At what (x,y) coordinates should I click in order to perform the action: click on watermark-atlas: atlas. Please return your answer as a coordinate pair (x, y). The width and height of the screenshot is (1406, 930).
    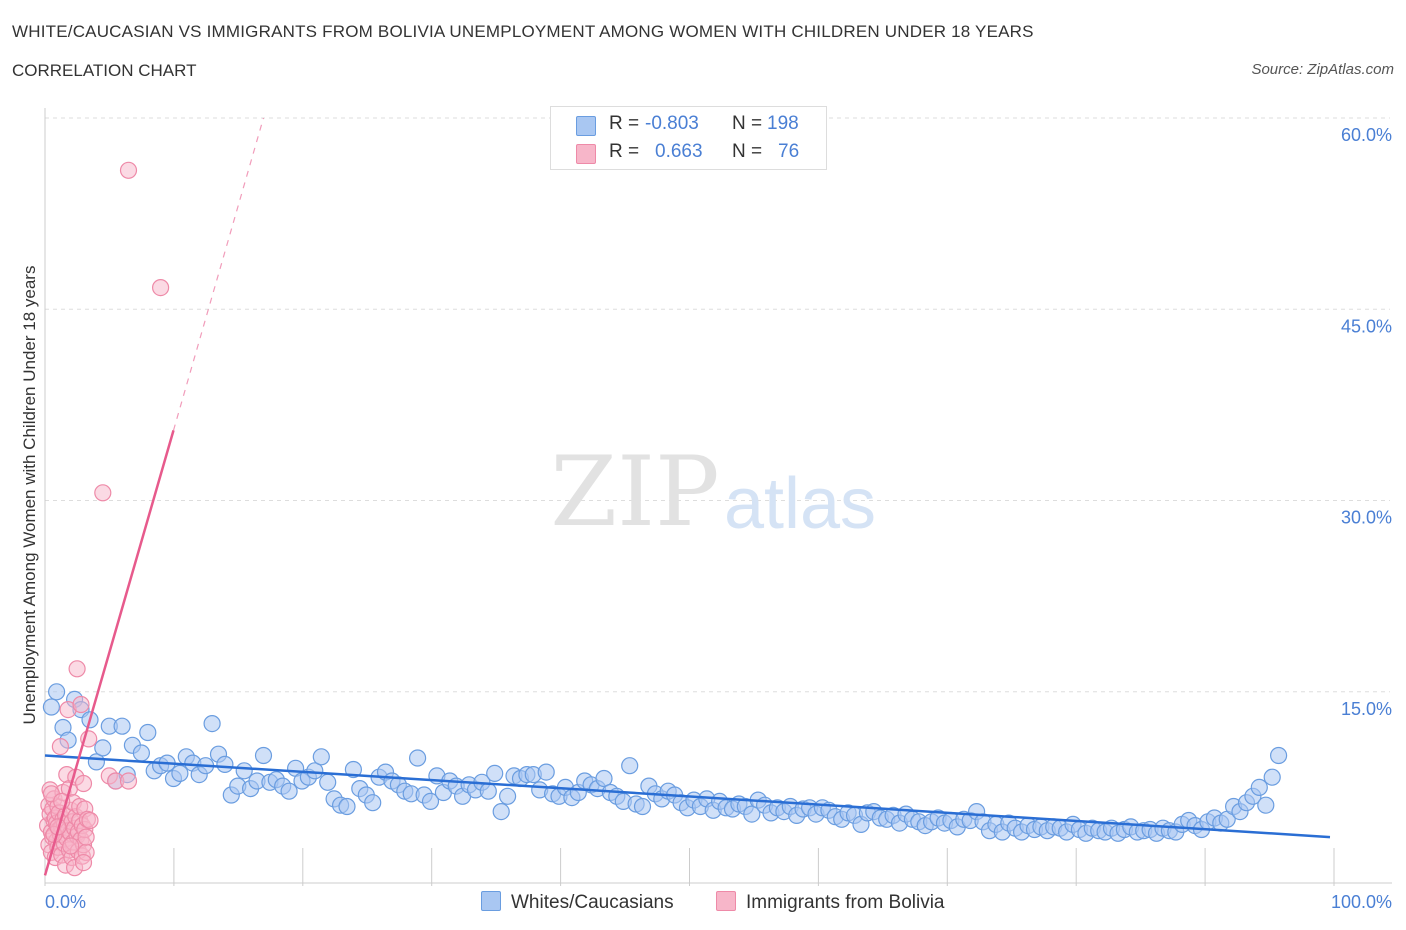
    Looking at the image, I should click on (800, 504).